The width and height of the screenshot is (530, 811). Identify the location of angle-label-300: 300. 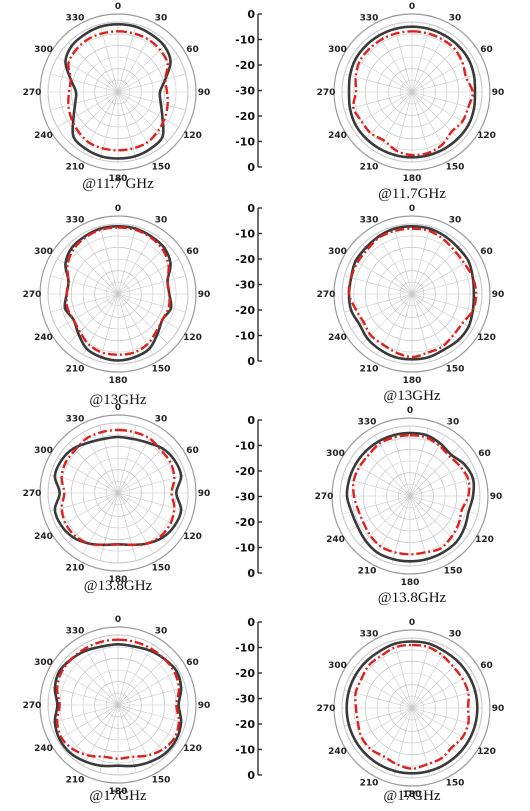
(337, 666).